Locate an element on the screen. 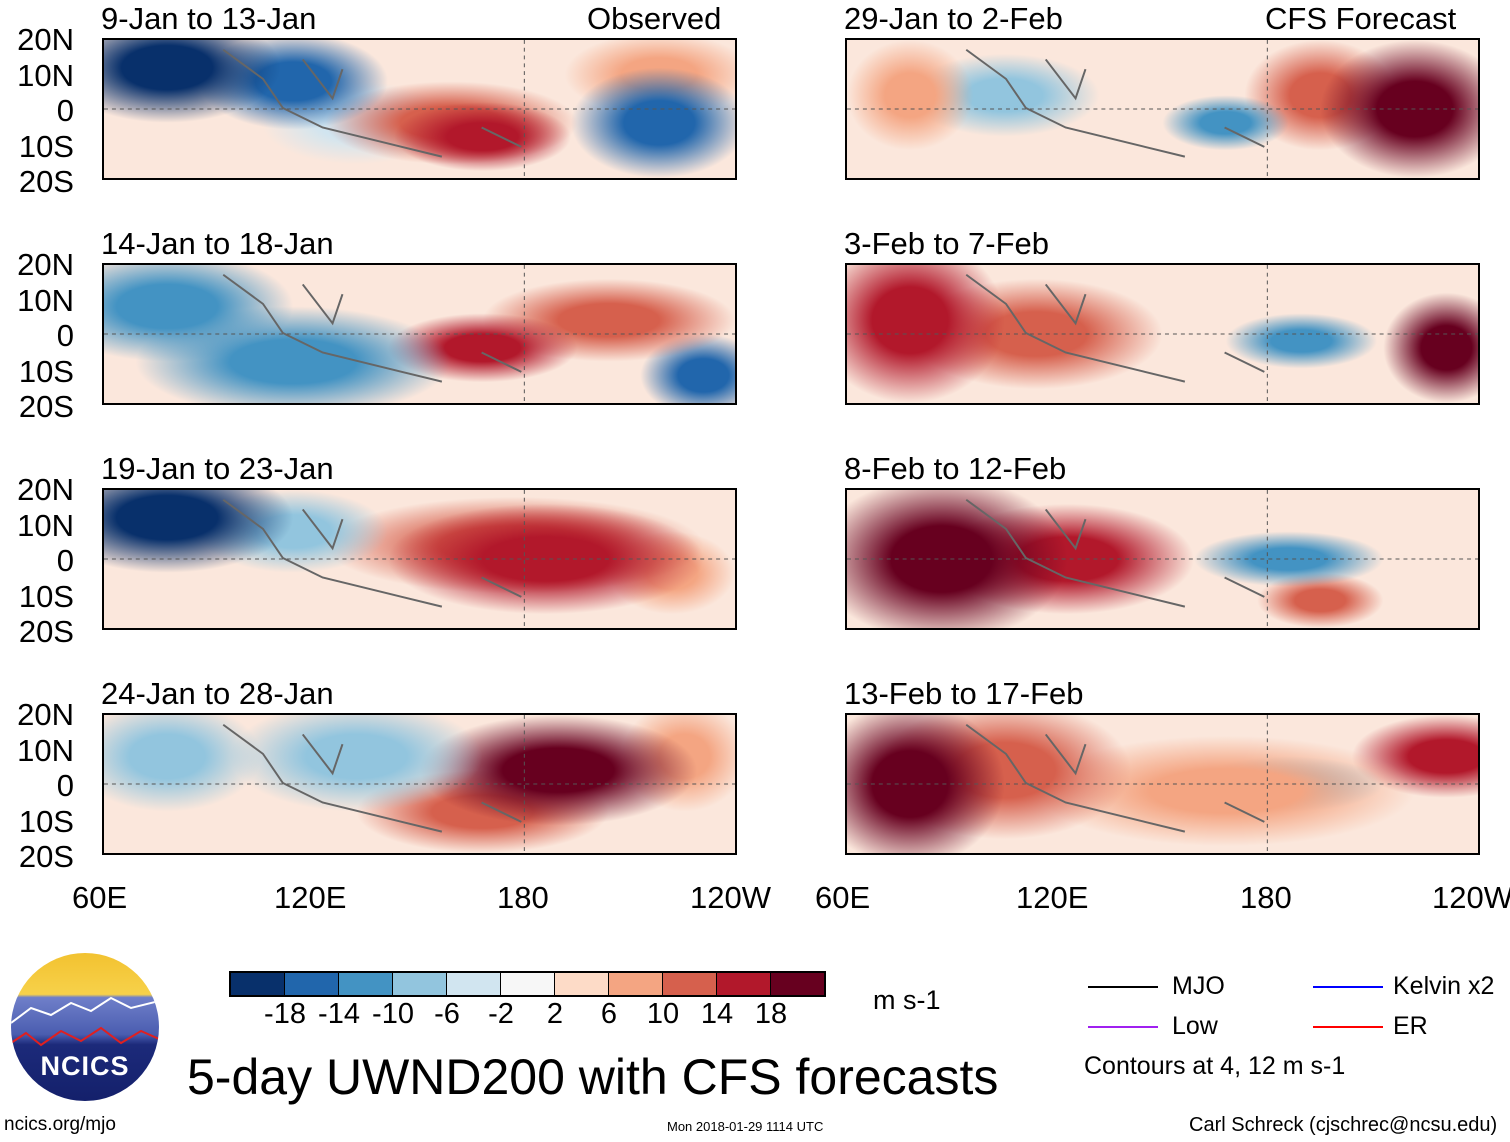 The height and width of the screenshot is (1142, 1510). colorbar-label: 14 is located at coordinates (717, 1014).